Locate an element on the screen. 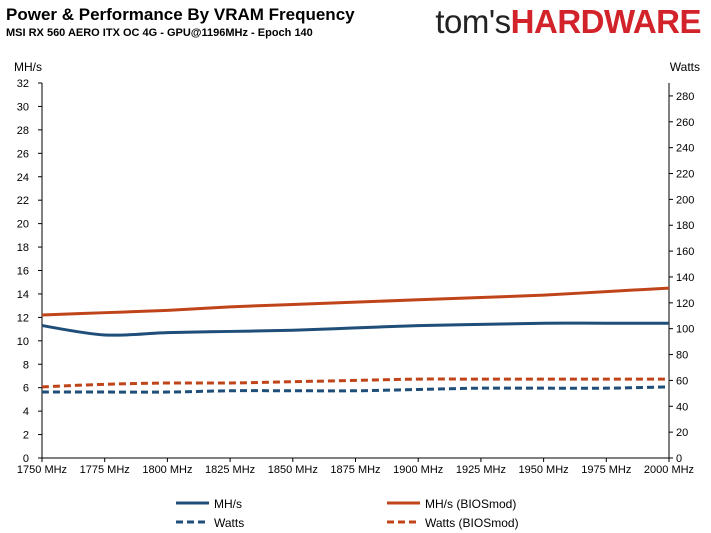 The width and height of the screenshot is (711, 533). y-left-tick-label: 12 is located at coordinates (23, 318).